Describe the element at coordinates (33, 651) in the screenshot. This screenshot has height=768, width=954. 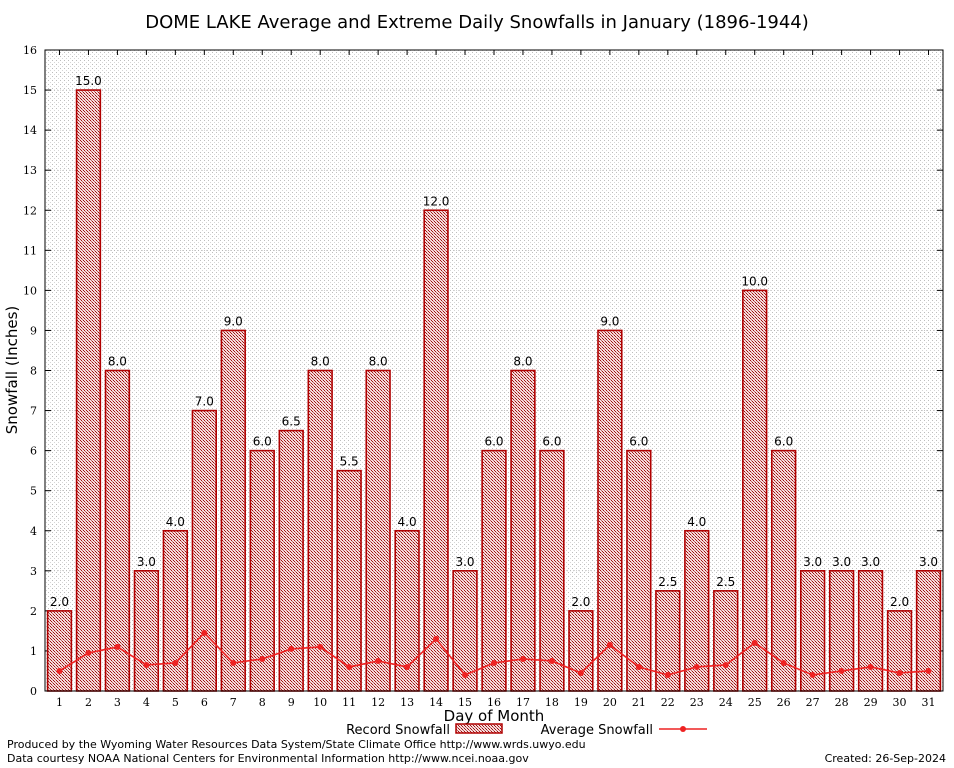
I see `y-tick-label: 1` at that location.